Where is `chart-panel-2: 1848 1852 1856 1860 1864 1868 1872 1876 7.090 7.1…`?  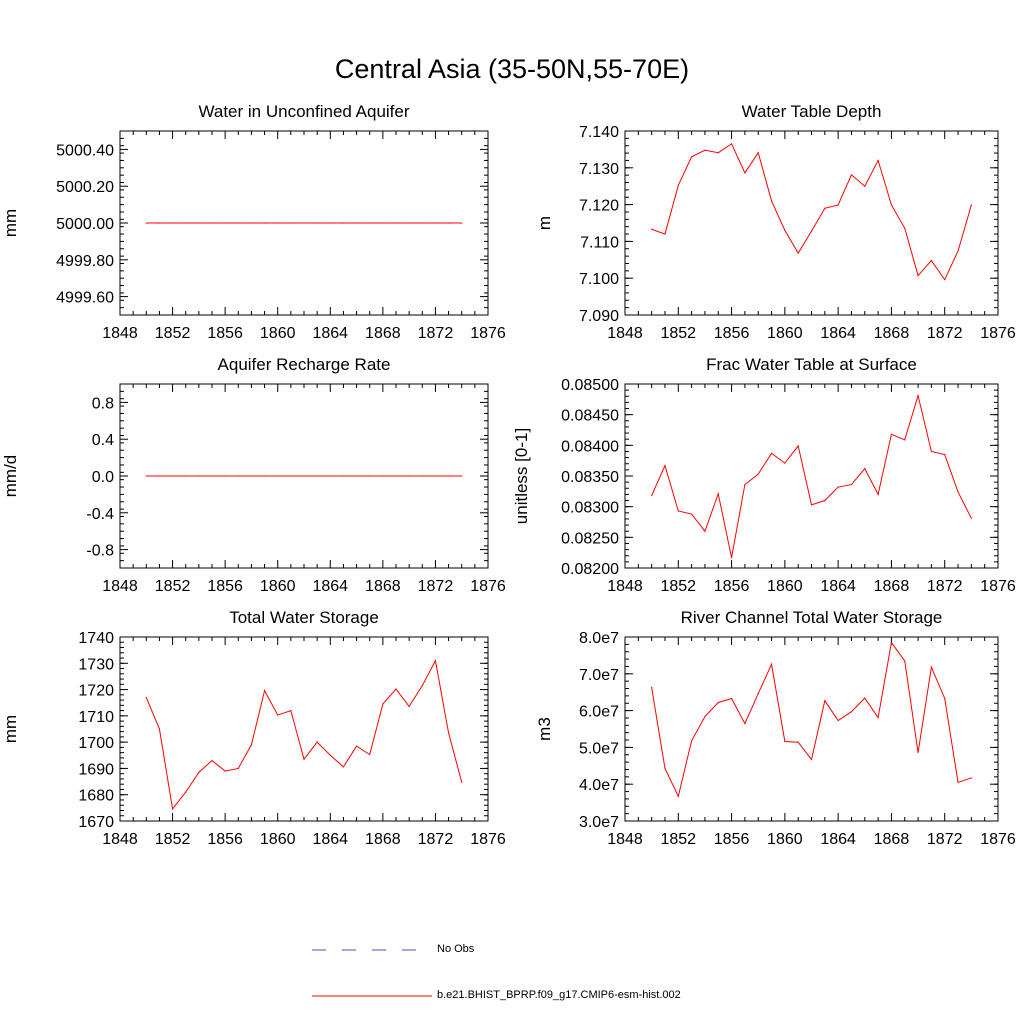 chart-panel-2: 1848 1852 1856 1860 1864 1868 1872 1876 7.090 7.1… is located at coordinates (775, 222).